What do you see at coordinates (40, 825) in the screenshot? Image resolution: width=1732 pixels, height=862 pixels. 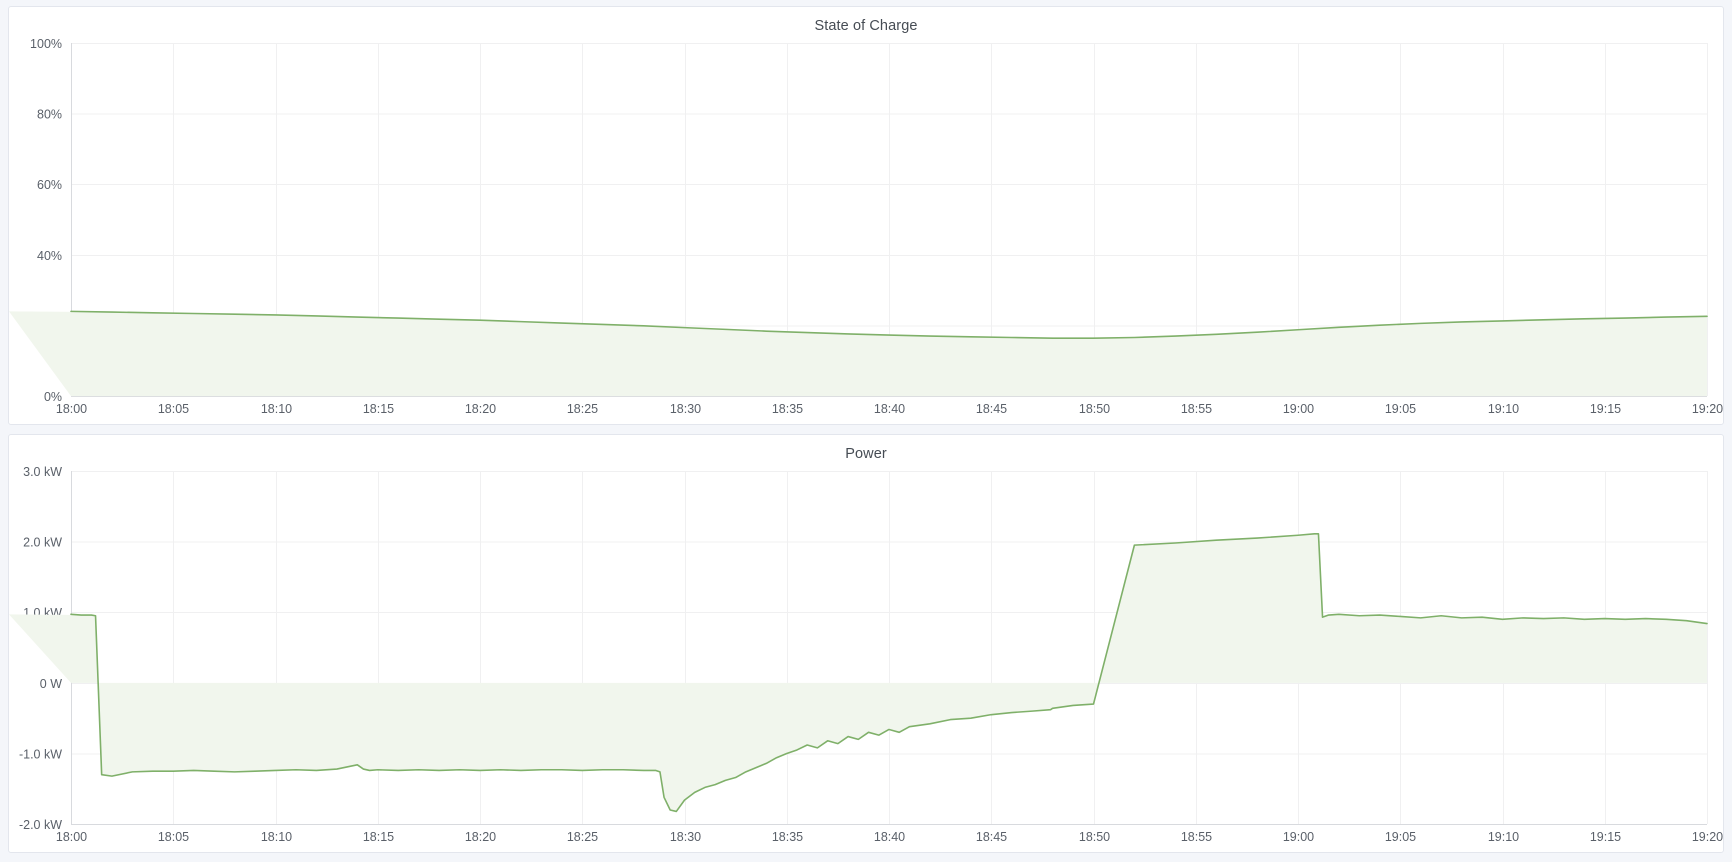 I see `y-axis-tick-label: -2.0 kW` at bounding box center [40, 825].